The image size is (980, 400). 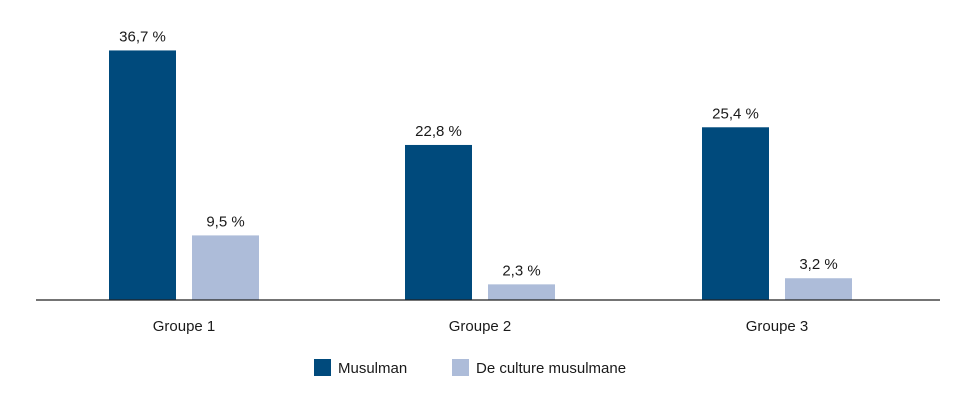 What do you see at coordinates (521, 270) in the screenshot?
I see `value-label-culture-musulmane-2: 2,3 %` at bounding box center [521, 270].